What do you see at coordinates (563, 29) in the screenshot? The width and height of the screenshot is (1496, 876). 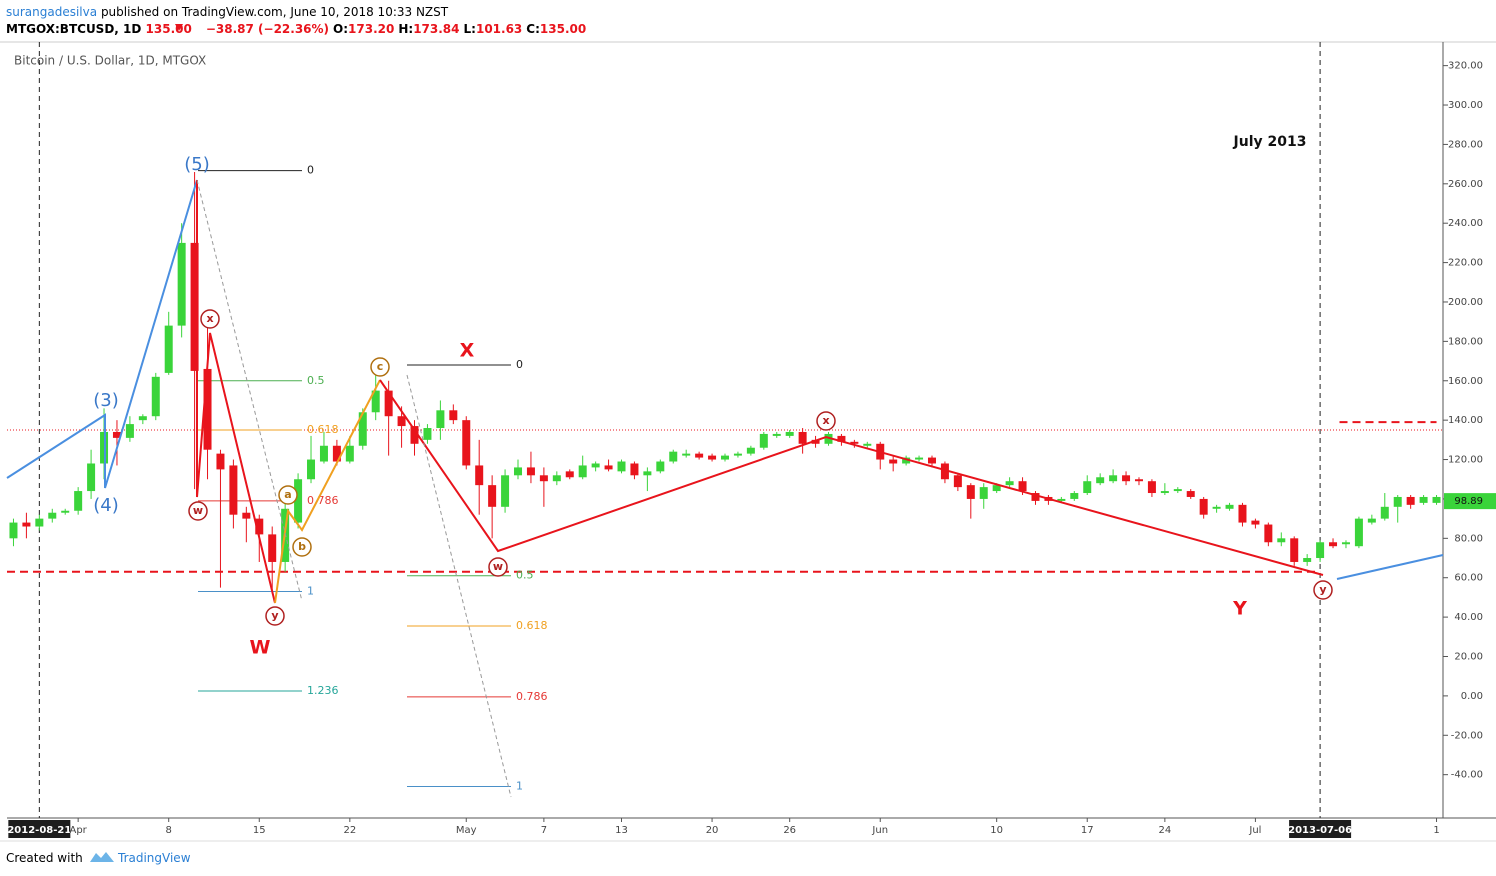 I see `field-value: 135.00` at bounding box center [563, 29].